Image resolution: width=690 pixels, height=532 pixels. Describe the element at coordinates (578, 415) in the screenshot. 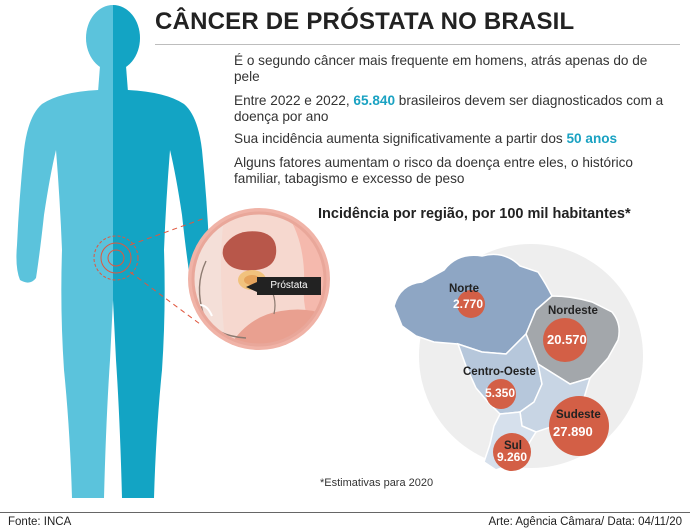

I see `region-label-sudeste: Sudeste` at that location.